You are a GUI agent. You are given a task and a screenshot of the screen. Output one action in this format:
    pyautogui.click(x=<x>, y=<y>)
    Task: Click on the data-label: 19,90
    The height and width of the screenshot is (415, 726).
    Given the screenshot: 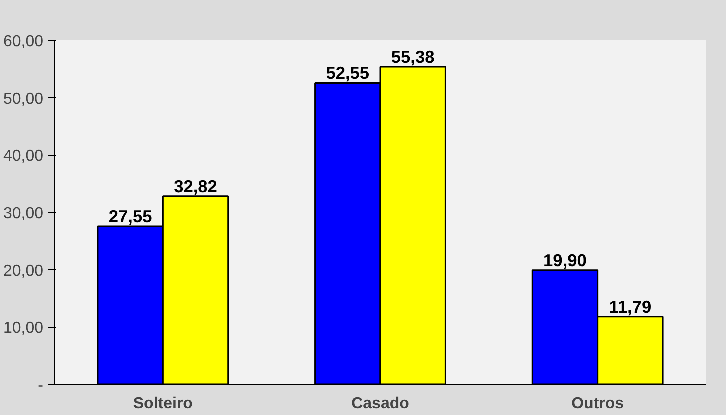 What is the action you would take?
    pyautogui.click(x=565, y=260)
    